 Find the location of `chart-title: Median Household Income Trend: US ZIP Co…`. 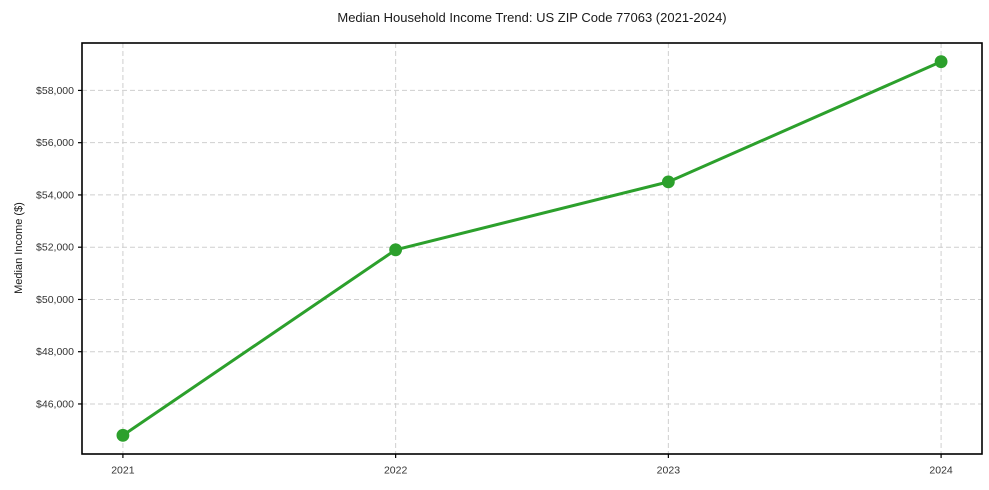

chart-title: Median Household Income Trend: US ZIP Co… is located at coordinates (532, 17).